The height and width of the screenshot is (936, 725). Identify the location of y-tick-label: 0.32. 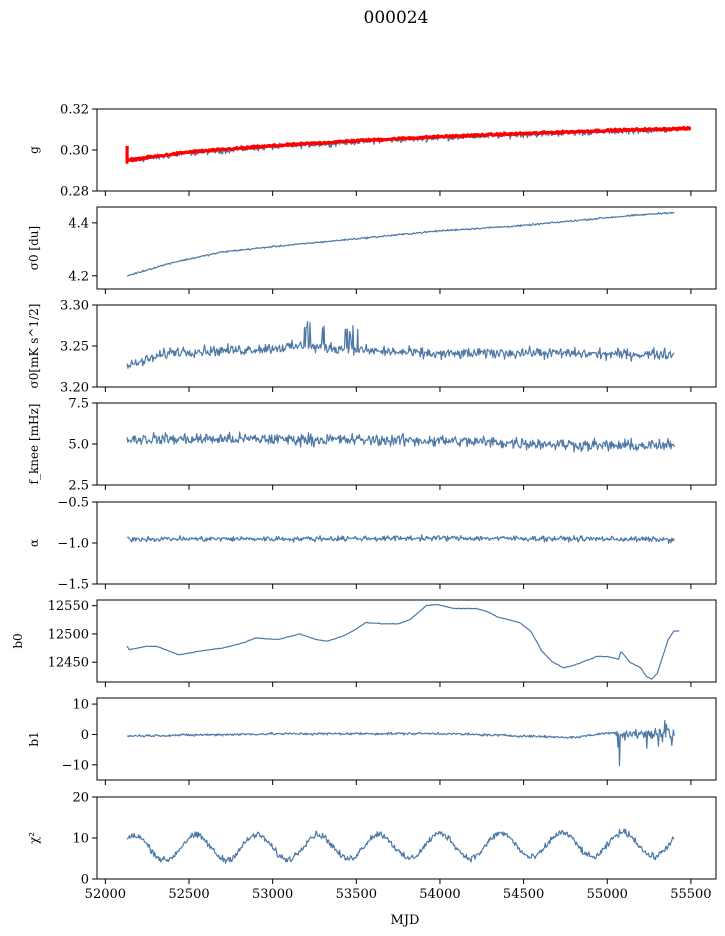
(74, 110).